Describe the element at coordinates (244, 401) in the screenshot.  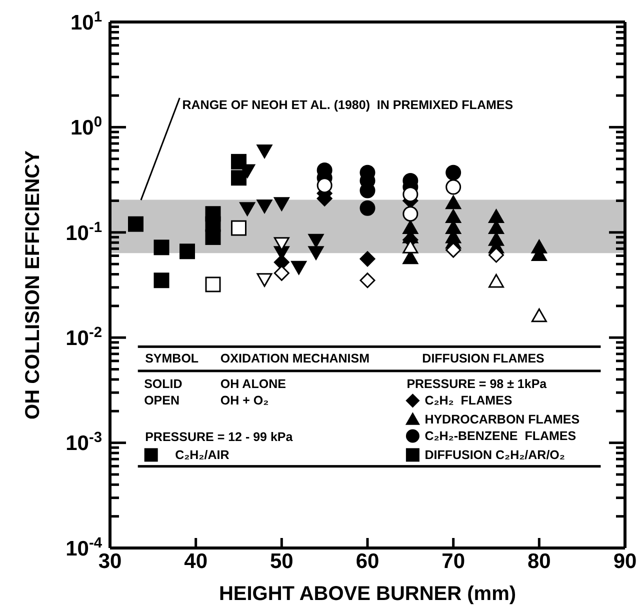
I see `annotation: OH + O₂` at that location.